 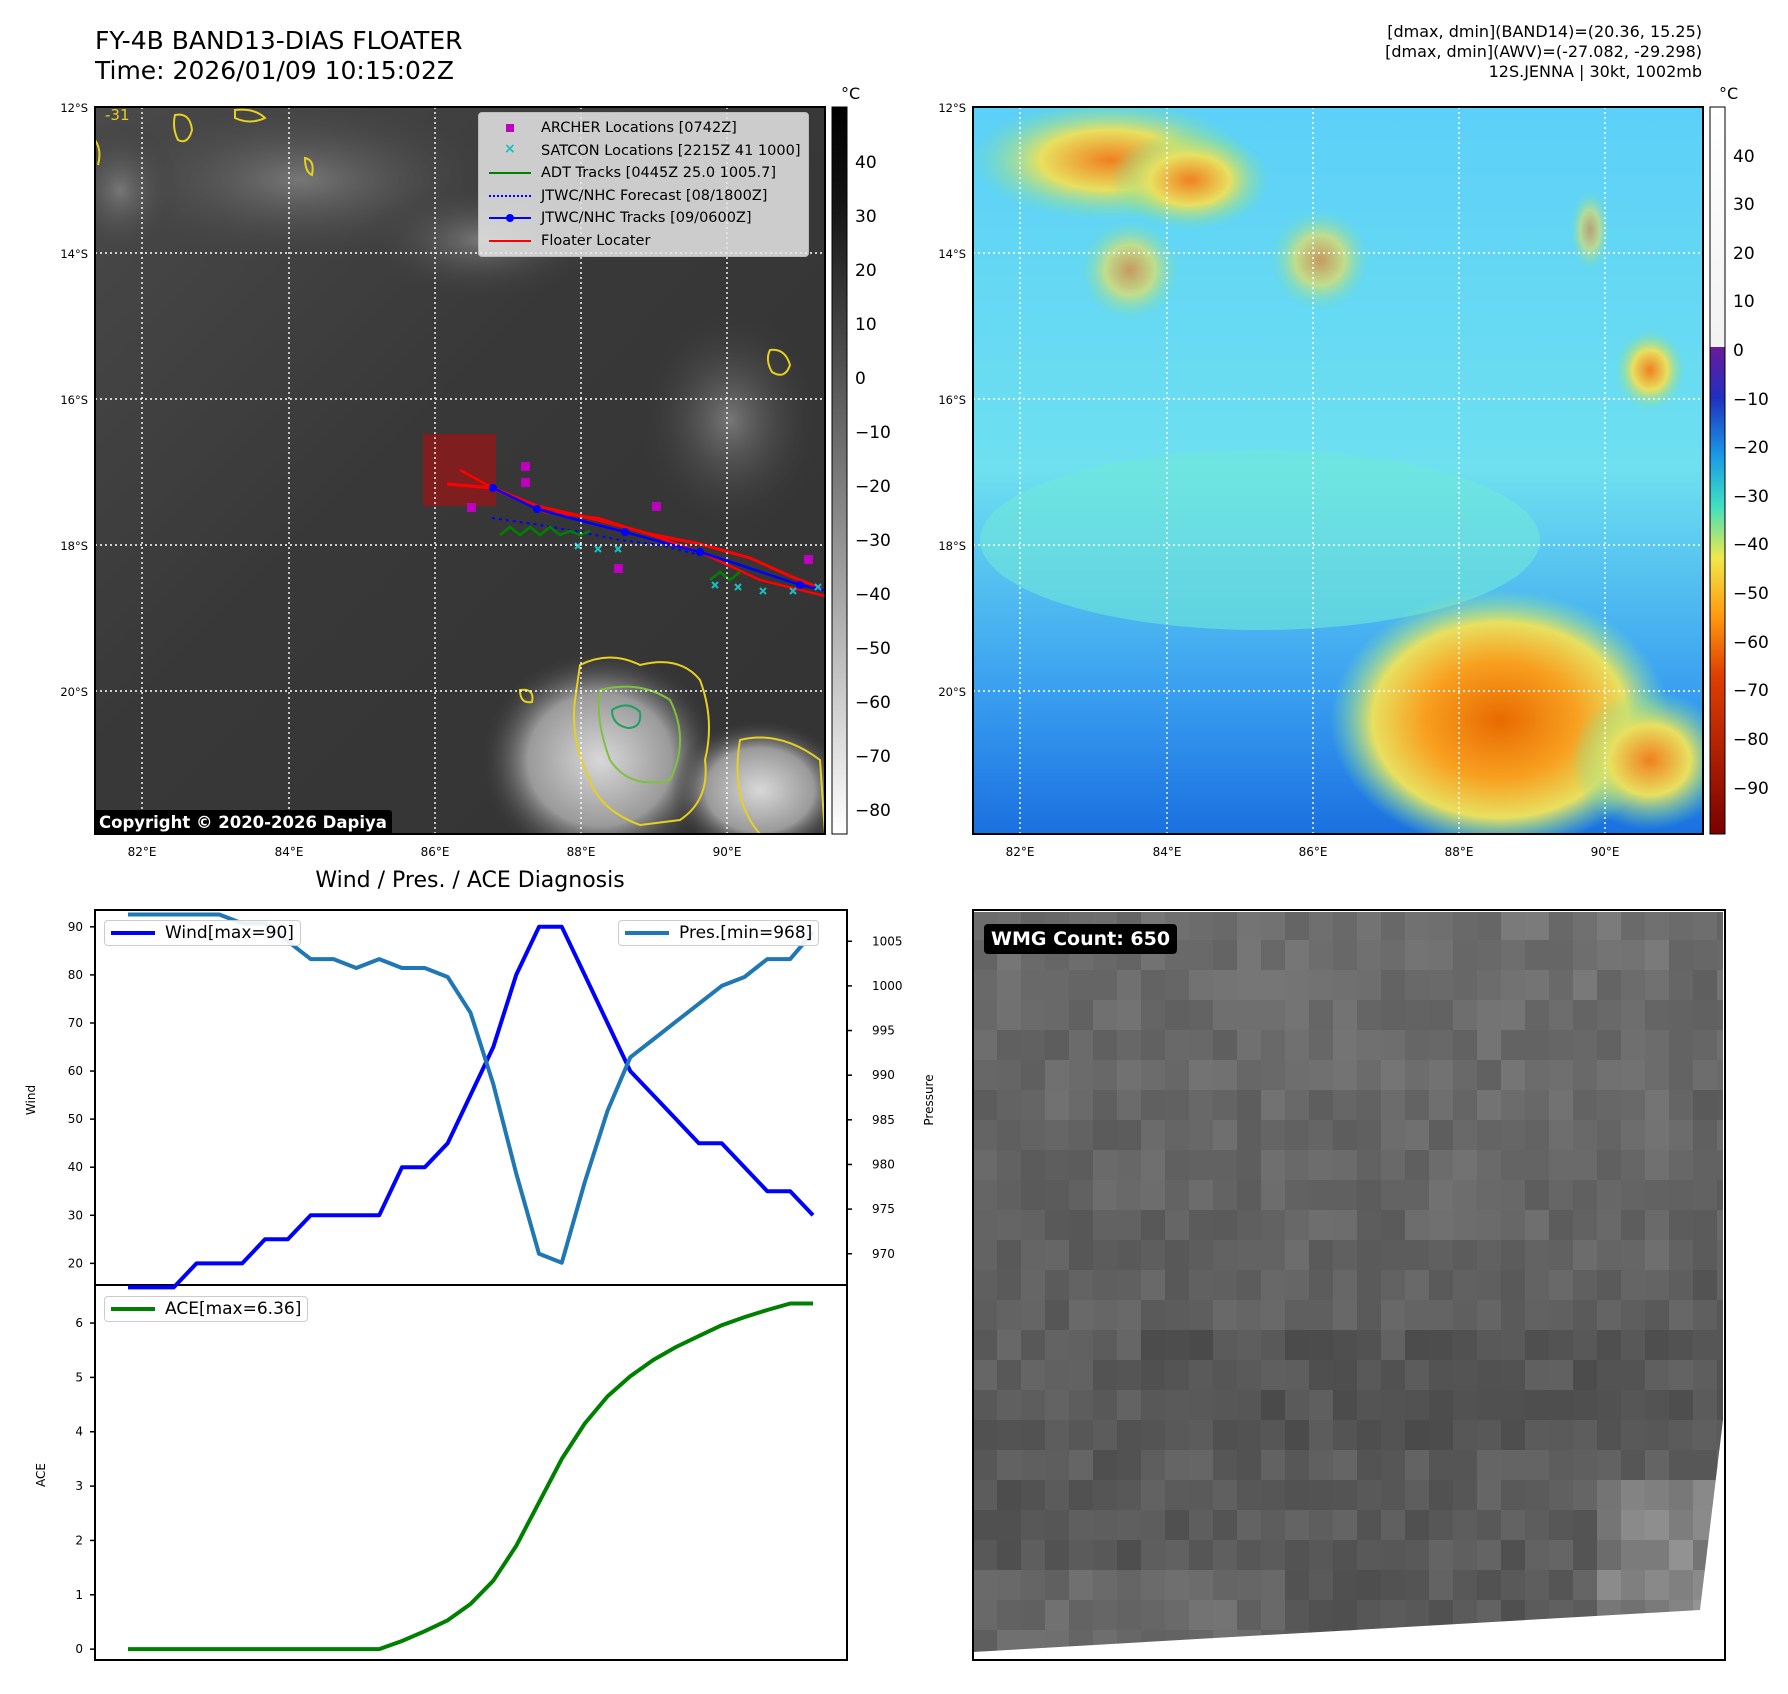 I want to click on ir-lon-label: 86°E, so click(x=435, y=852).